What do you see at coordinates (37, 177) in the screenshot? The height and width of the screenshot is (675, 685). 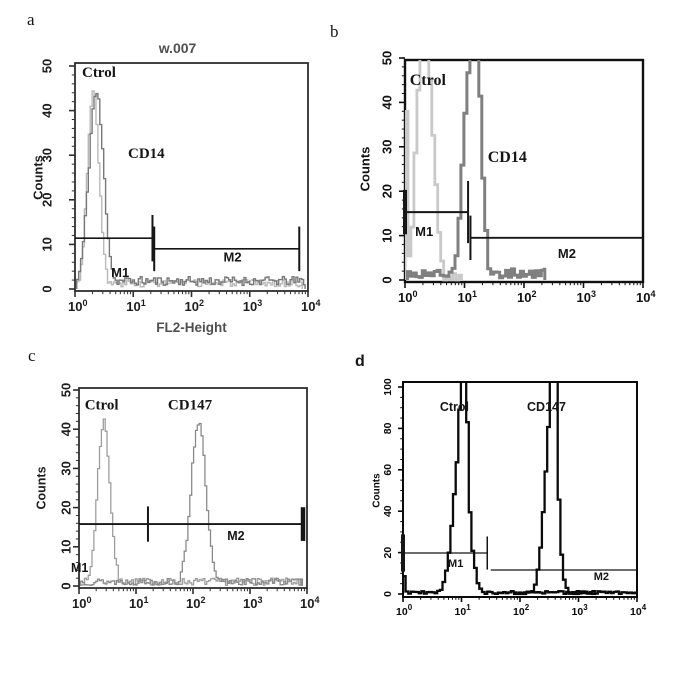 I see `y-axis-title-a: Counts` at bounding box center [37, 177].